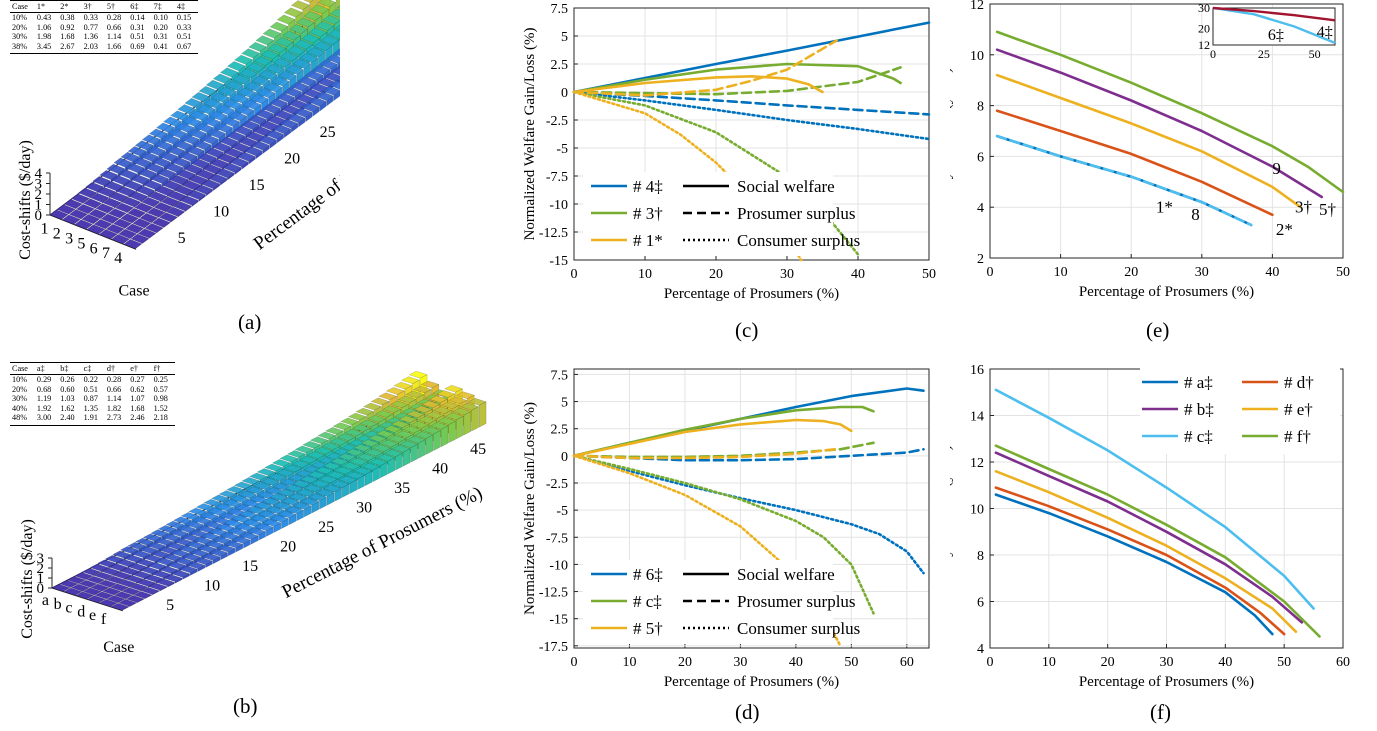 This screenshot has width=1377, height=731. Describe the element at coordinates (1343, 662) in the screenshot. I see `x-tick-label: 60` at that location.